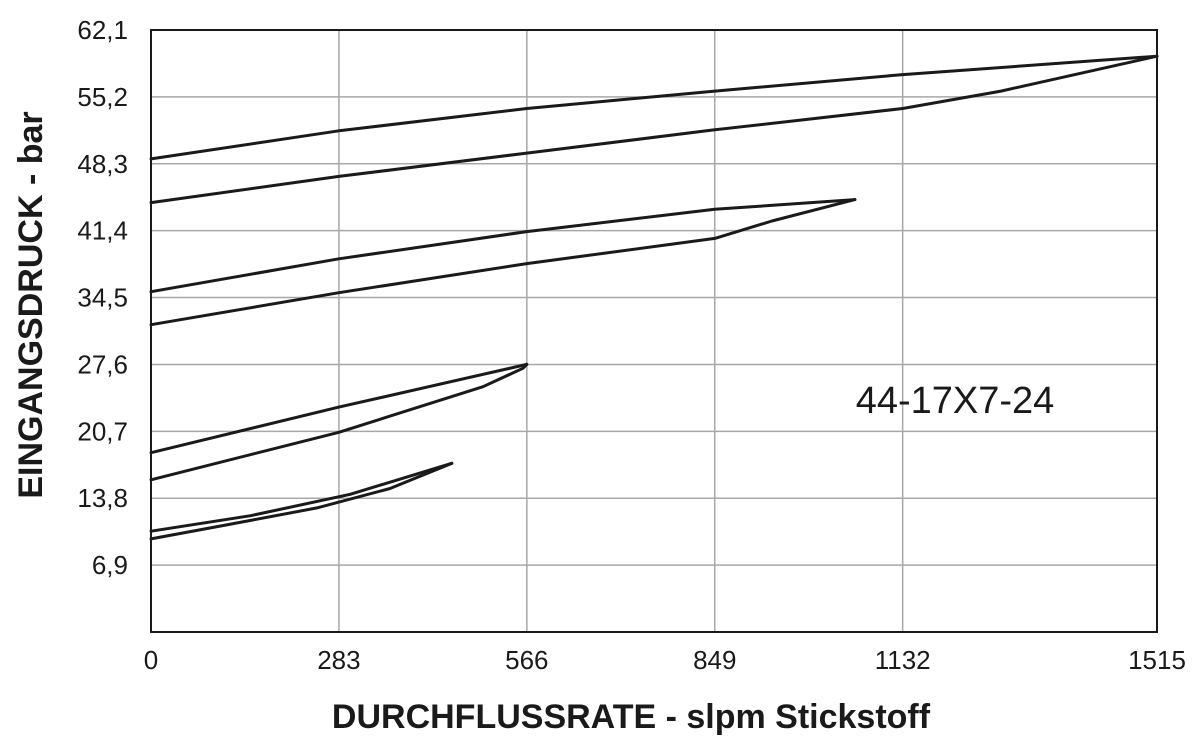 The width and height of the screenshot is (1203, 736). What do you see at coordinates (903, 660) in the screenshot?
I see `x-tick-label: 1132` at bounding box center [903, 660].